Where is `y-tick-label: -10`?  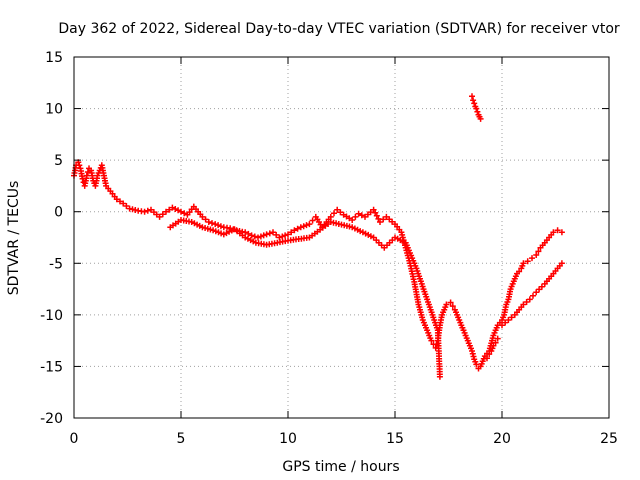 y-tick-label: -10 is located at coordinates (51, 316).